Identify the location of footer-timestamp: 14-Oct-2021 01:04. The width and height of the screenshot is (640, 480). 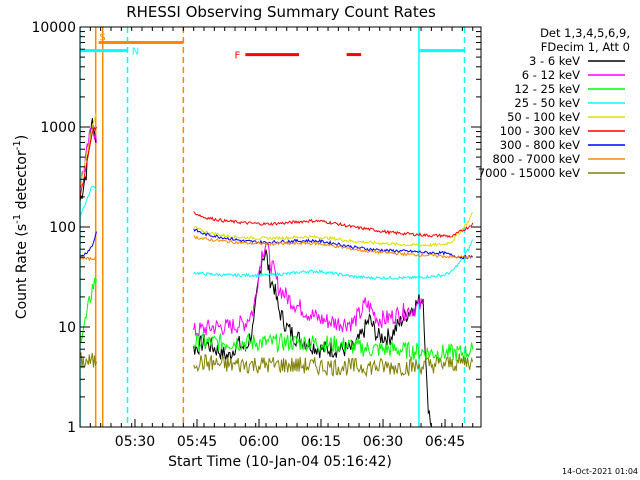
(600, 471).